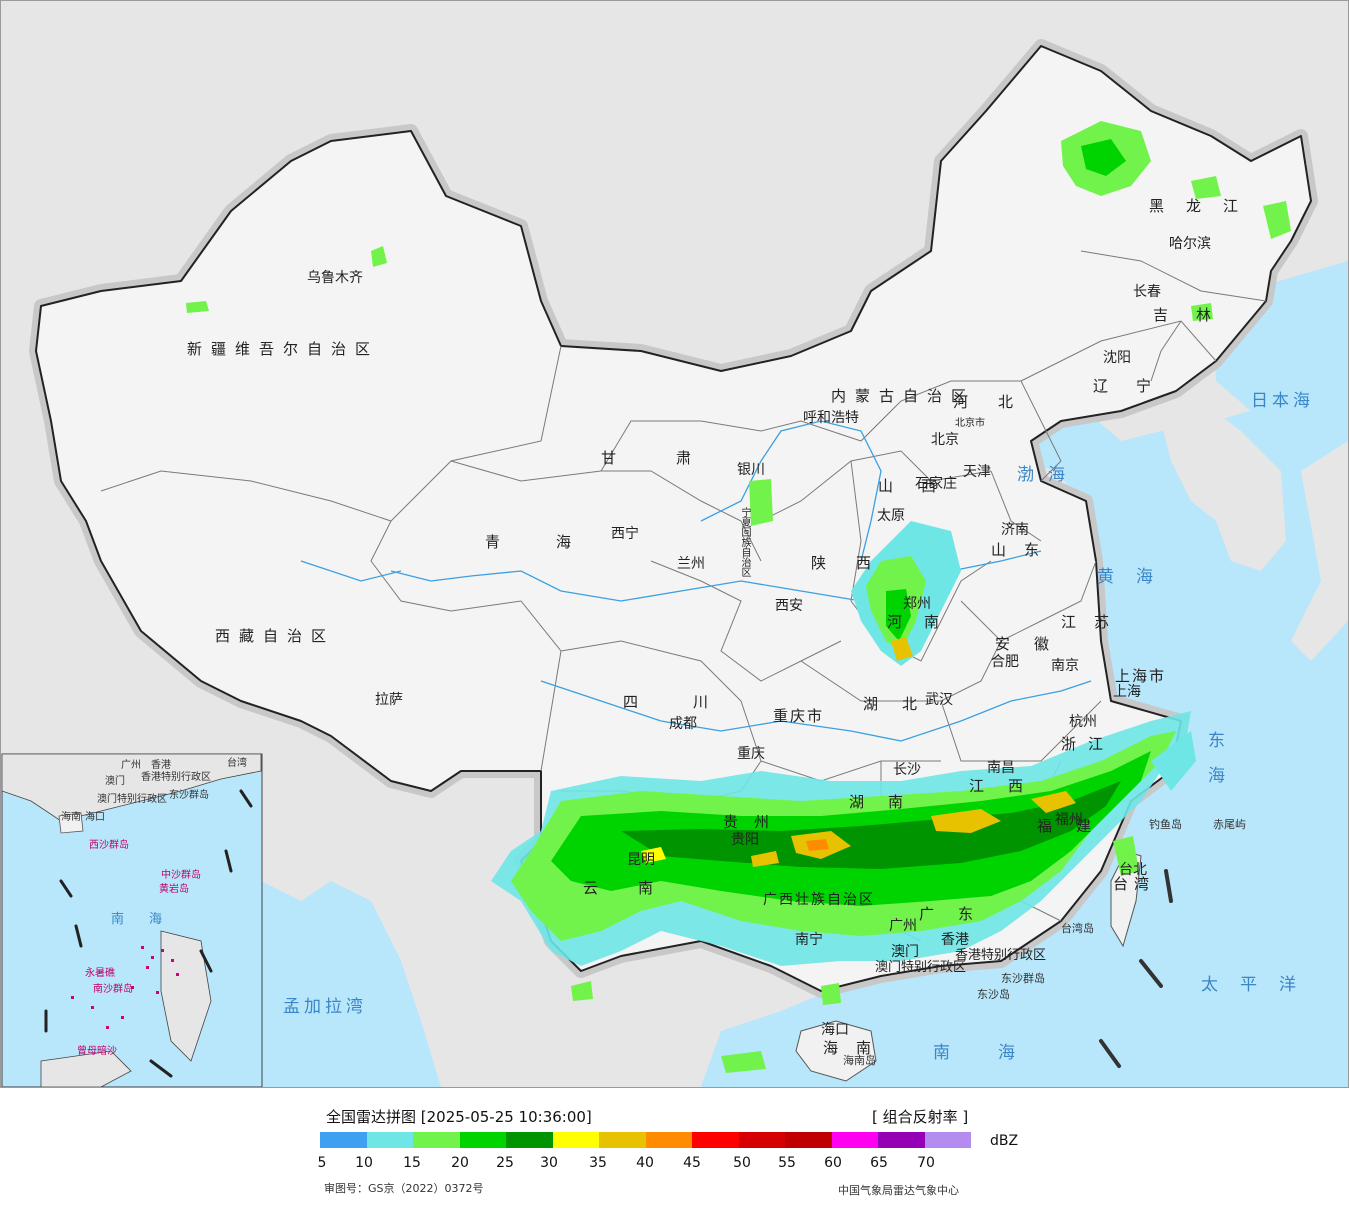  Describe the element at coordinates (322, 1163) in the screenshot. I see `legend-tick-label: 5` at that location.